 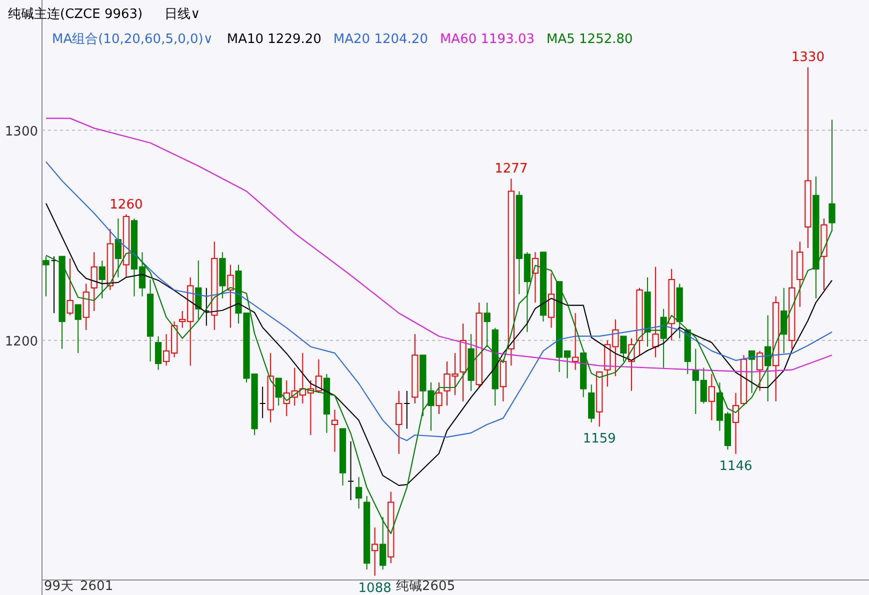 I want to click on annotation: 纯碱2605, so click(x=426, y=586).